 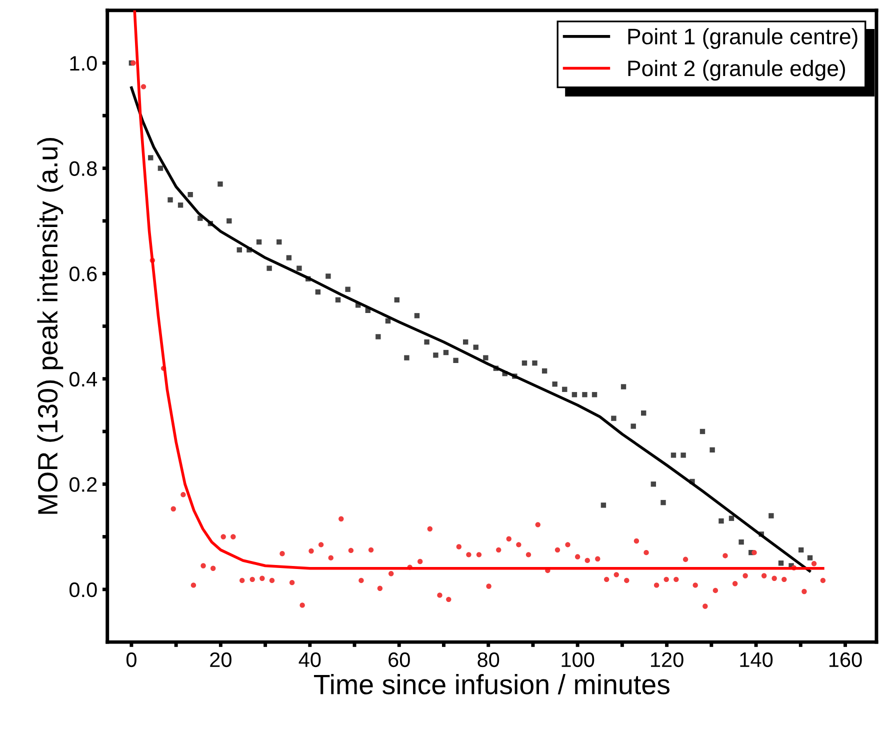 I want to click on x-tick-label: 100, so click(x=578, y=660).